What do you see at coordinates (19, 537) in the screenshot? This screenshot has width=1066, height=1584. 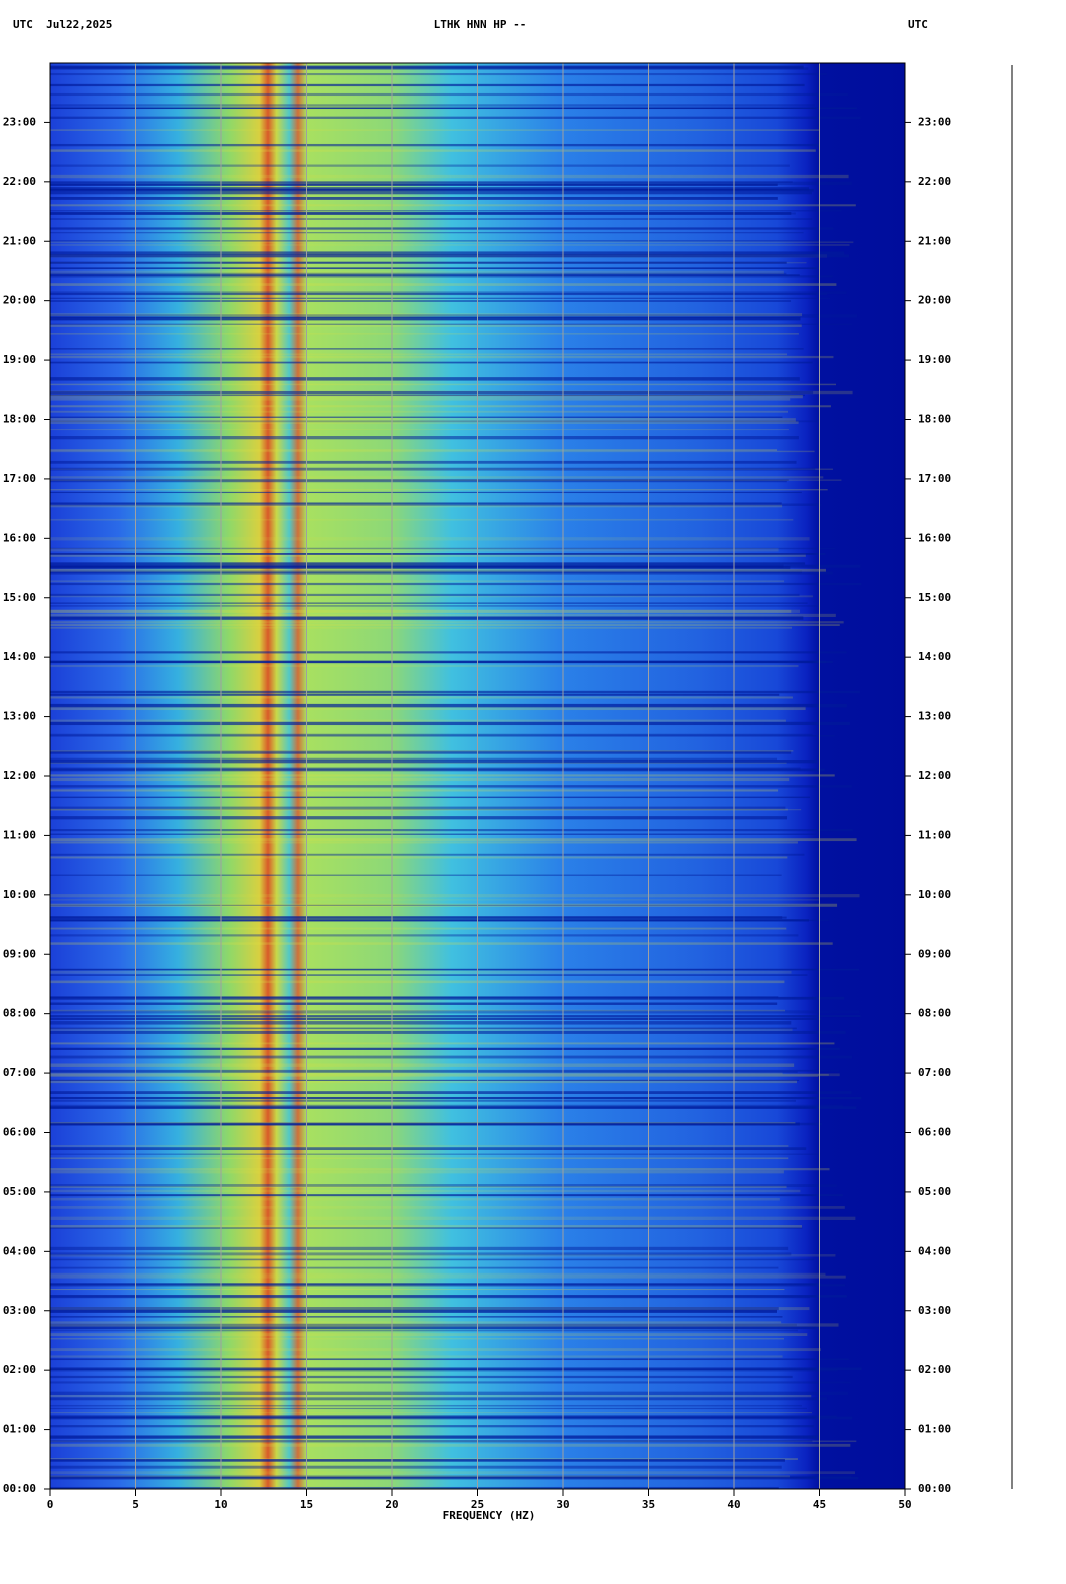 I see `y-tick-label: 16:00` at bounding box center [19, 537].